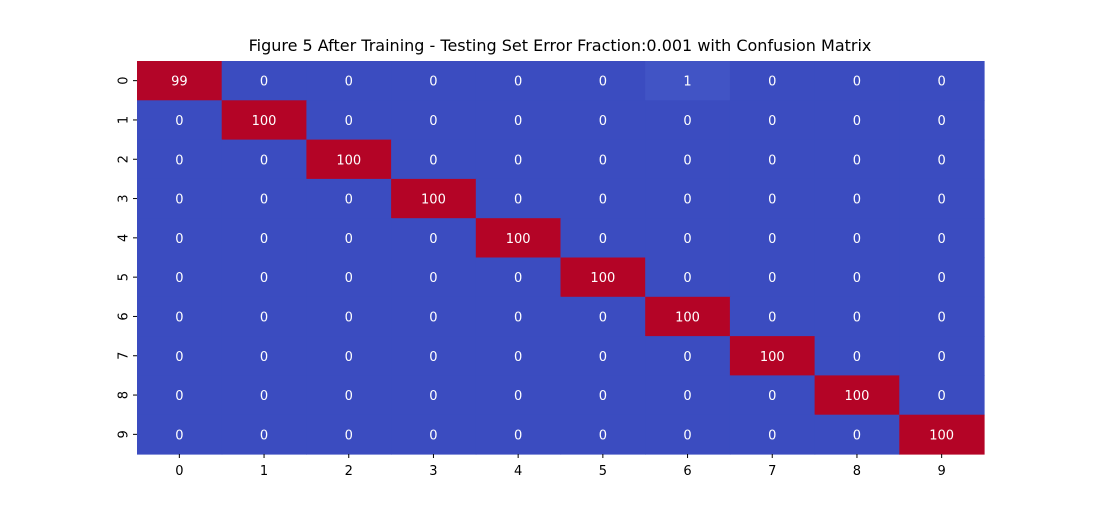 Image resolution: width=1093 pixels, height=511 pixels. Describe the element at coordinates (434, 277) in the screenshot. I see `heatmap-cell-r5-c3` at that location.